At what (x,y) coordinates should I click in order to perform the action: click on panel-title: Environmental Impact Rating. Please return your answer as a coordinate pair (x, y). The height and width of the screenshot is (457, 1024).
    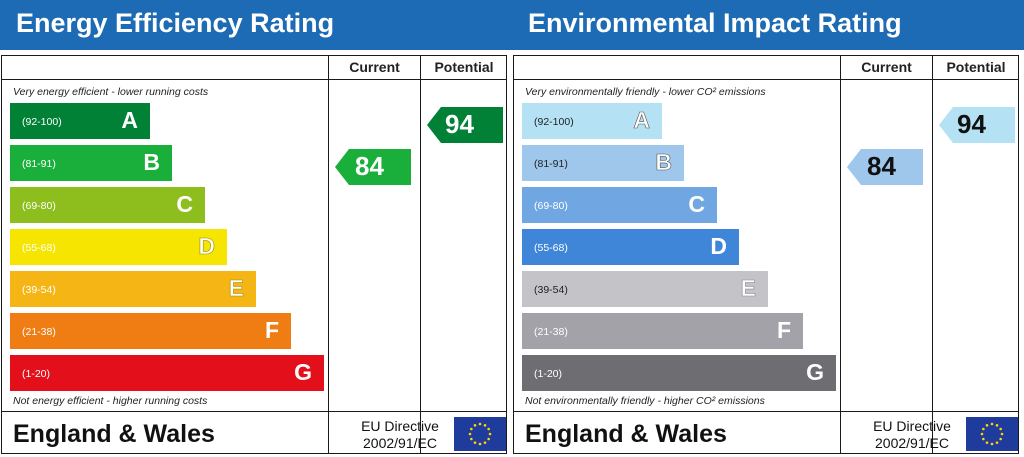
    Looking at the image, I should click on (715, 23).